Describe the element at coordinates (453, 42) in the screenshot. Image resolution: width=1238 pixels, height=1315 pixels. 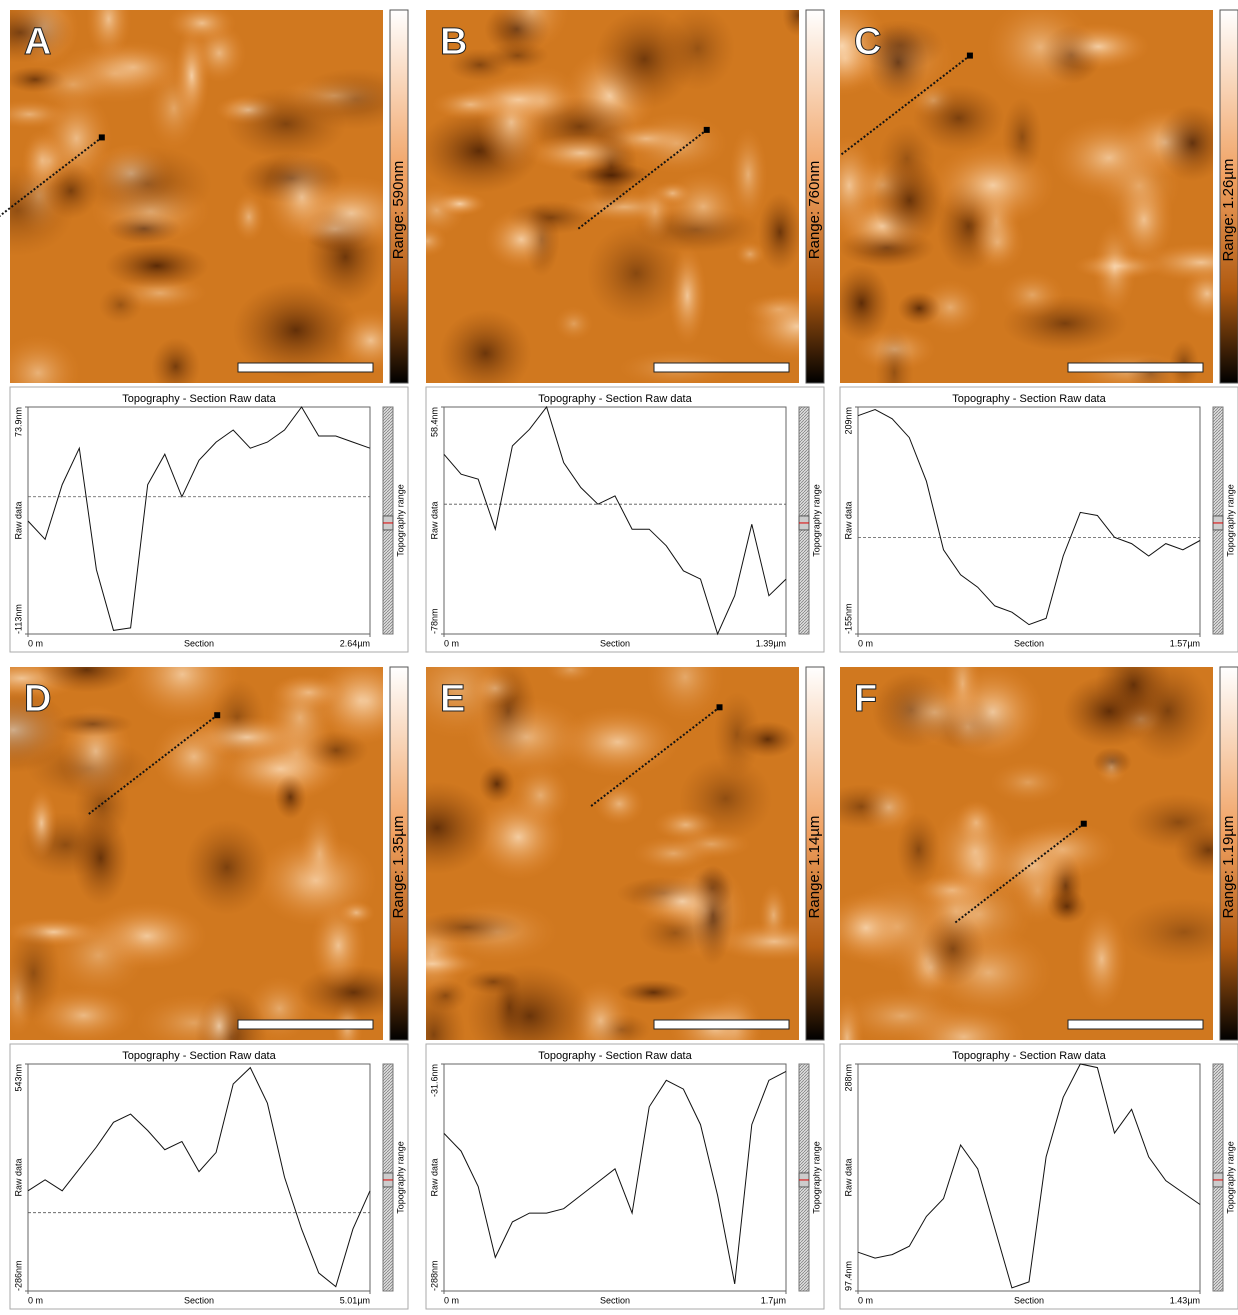
I see `panel-label: B` at that location.